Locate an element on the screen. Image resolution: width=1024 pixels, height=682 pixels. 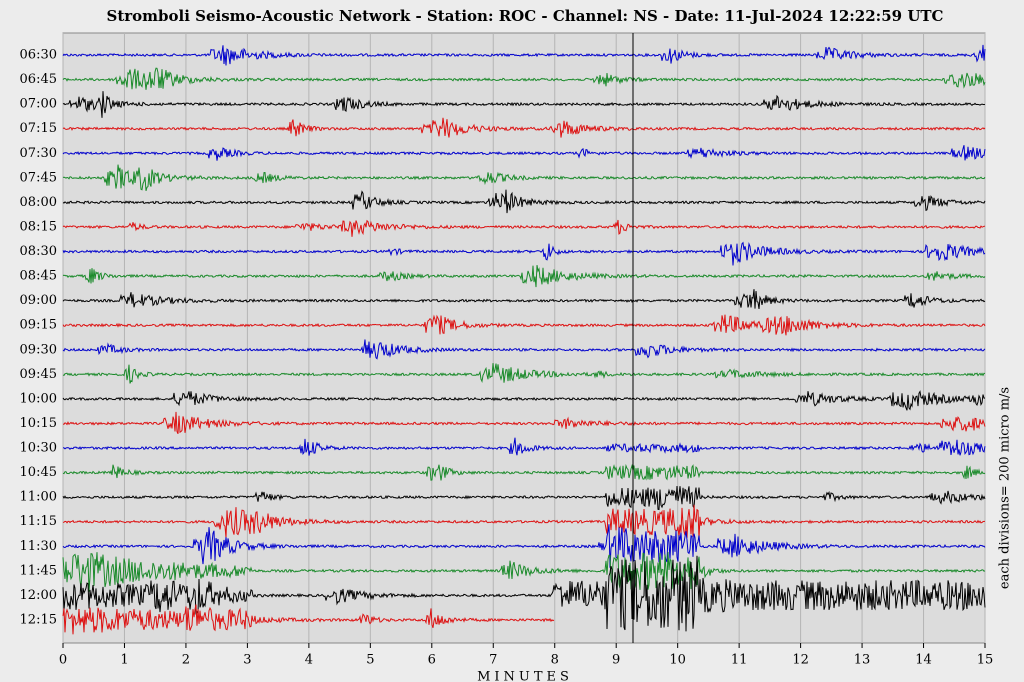
row-label: 09:45 is located at coordinates (38, 374).